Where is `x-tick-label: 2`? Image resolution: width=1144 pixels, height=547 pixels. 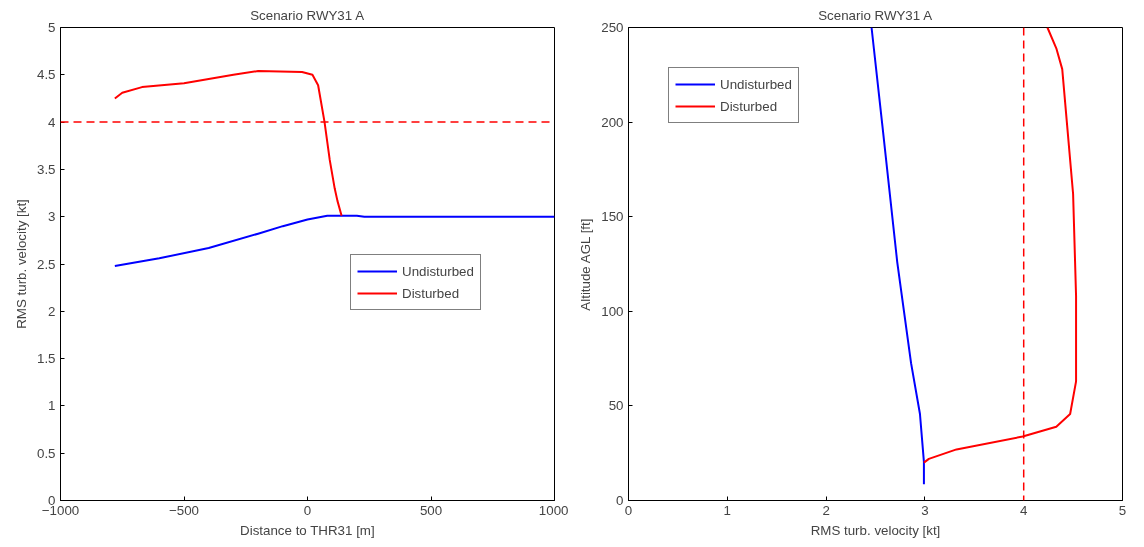 x-tick-label: 2 is located at coordinates (826, 510).